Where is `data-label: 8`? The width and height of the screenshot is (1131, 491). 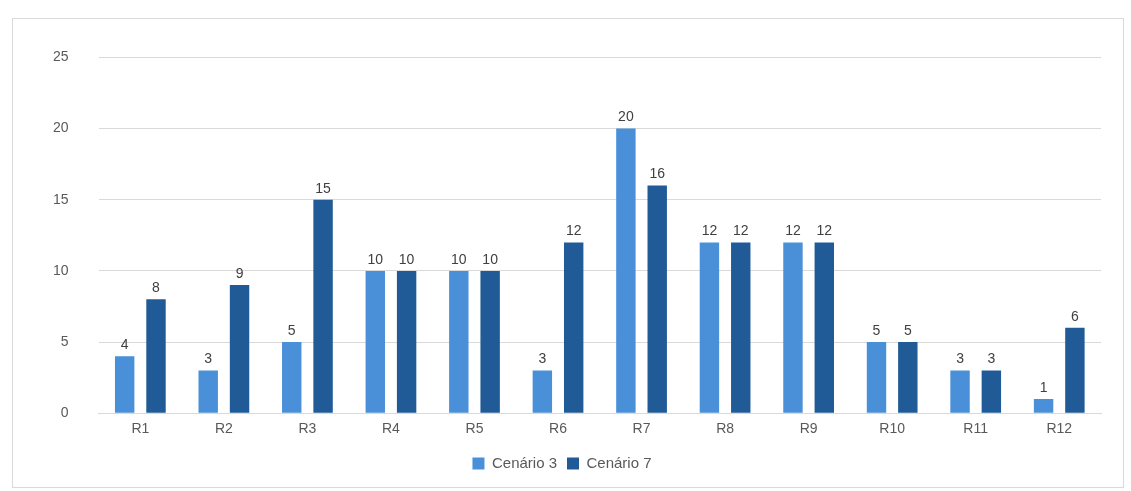 data-label: 8 is located at coordinates (156, 287).